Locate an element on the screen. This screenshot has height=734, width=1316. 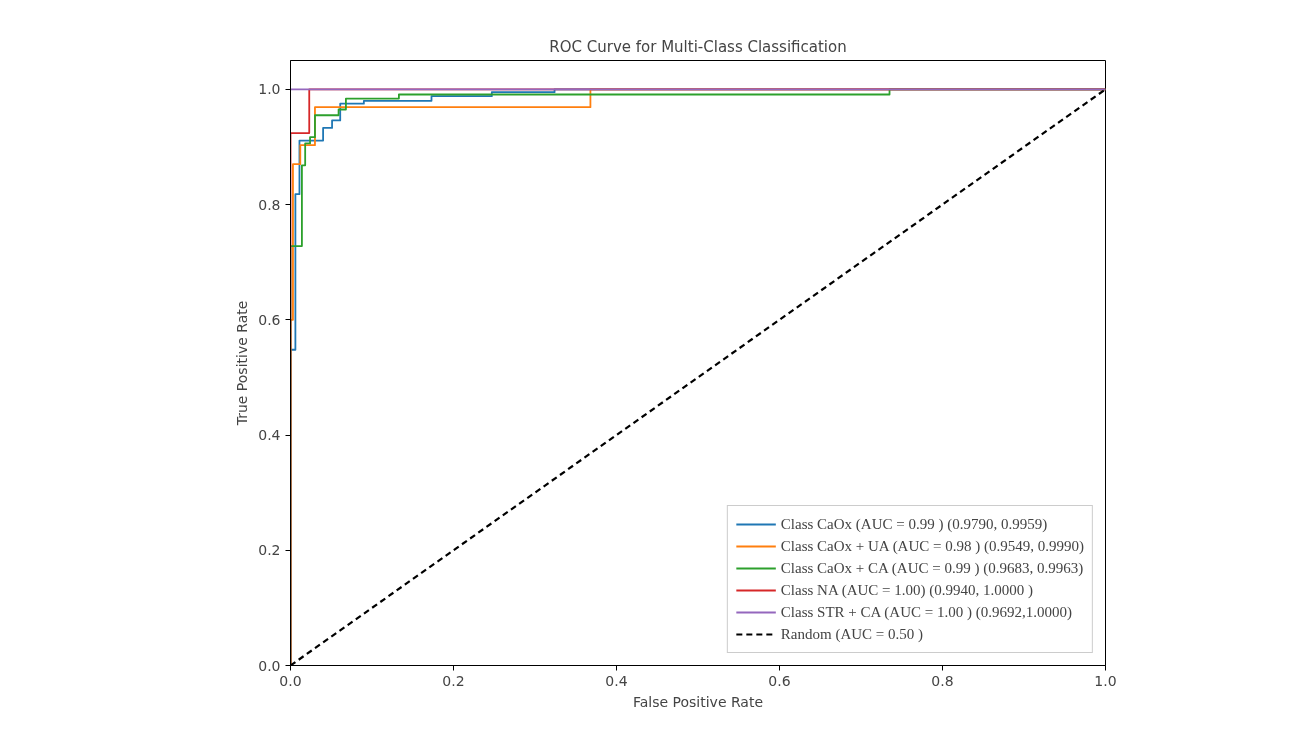
legend-label: Class CaOx + CA (AUC = 0.99 ) (0.9683, 0.9963) is located at coordinates (932, 568).